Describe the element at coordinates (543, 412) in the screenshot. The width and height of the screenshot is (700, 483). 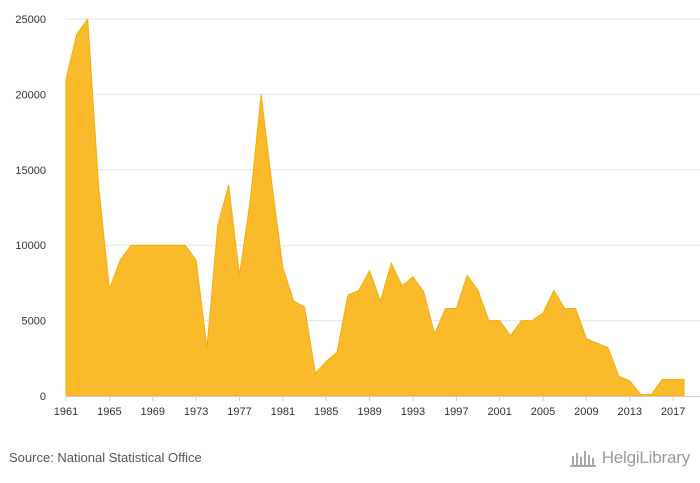
I see `x-tick-label: 2005` at that location.